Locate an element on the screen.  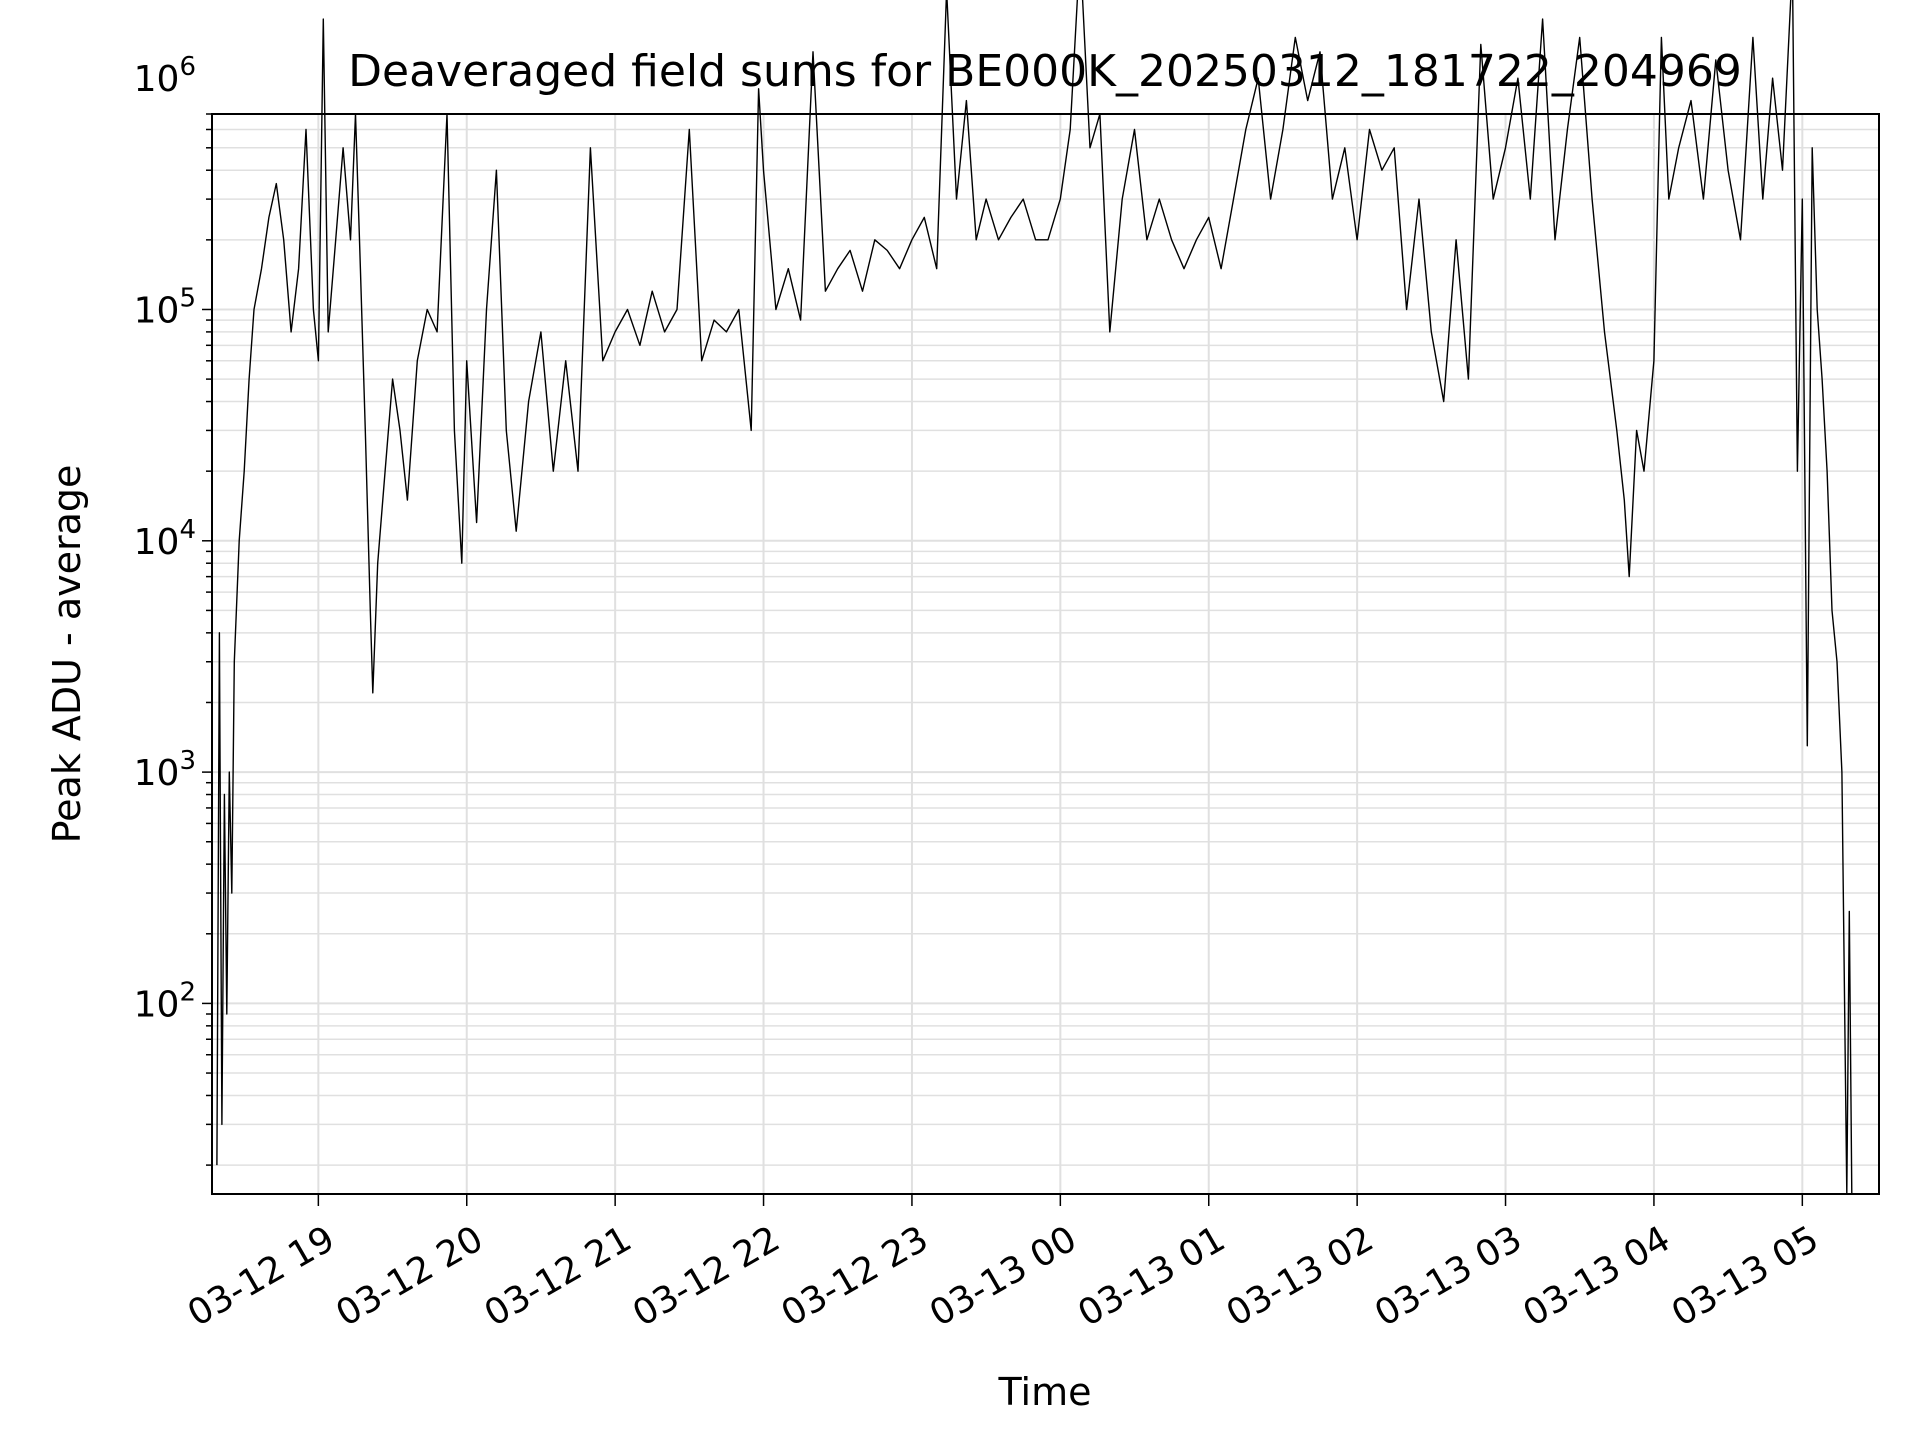
y-tick-exponent: 5 is located at coordinates (187, 298).